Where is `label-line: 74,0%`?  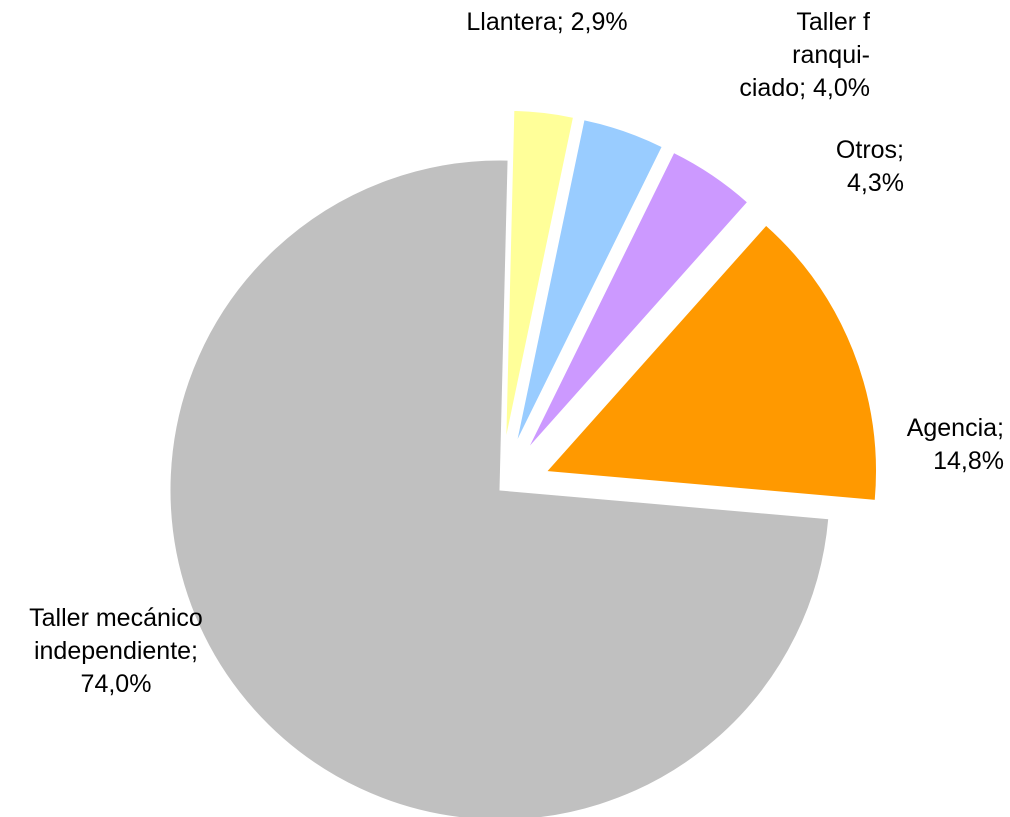
label-line: 74,0% is located at coordinates (116, 684).